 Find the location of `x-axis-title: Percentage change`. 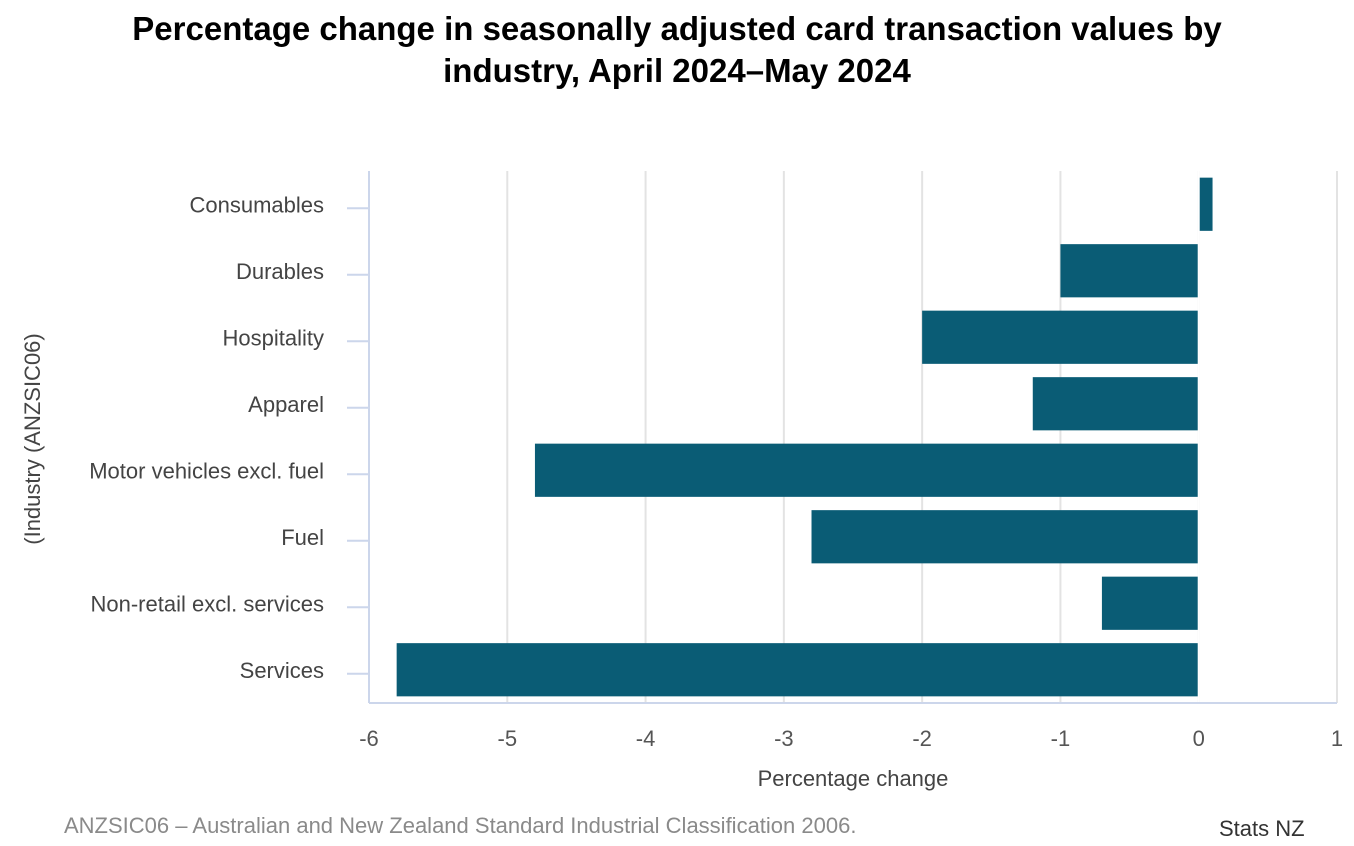

x-axis-title: Percentage change is located at coordinates (853, 778).